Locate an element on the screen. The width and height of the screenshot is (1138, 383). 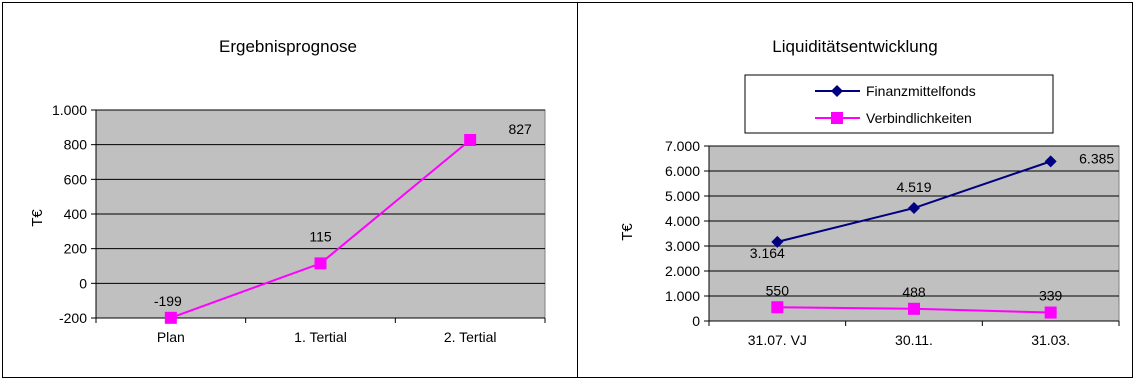
legend-verbindlichkeiten-label: Verbindlichkeiten is located at coordinates (919, 118).